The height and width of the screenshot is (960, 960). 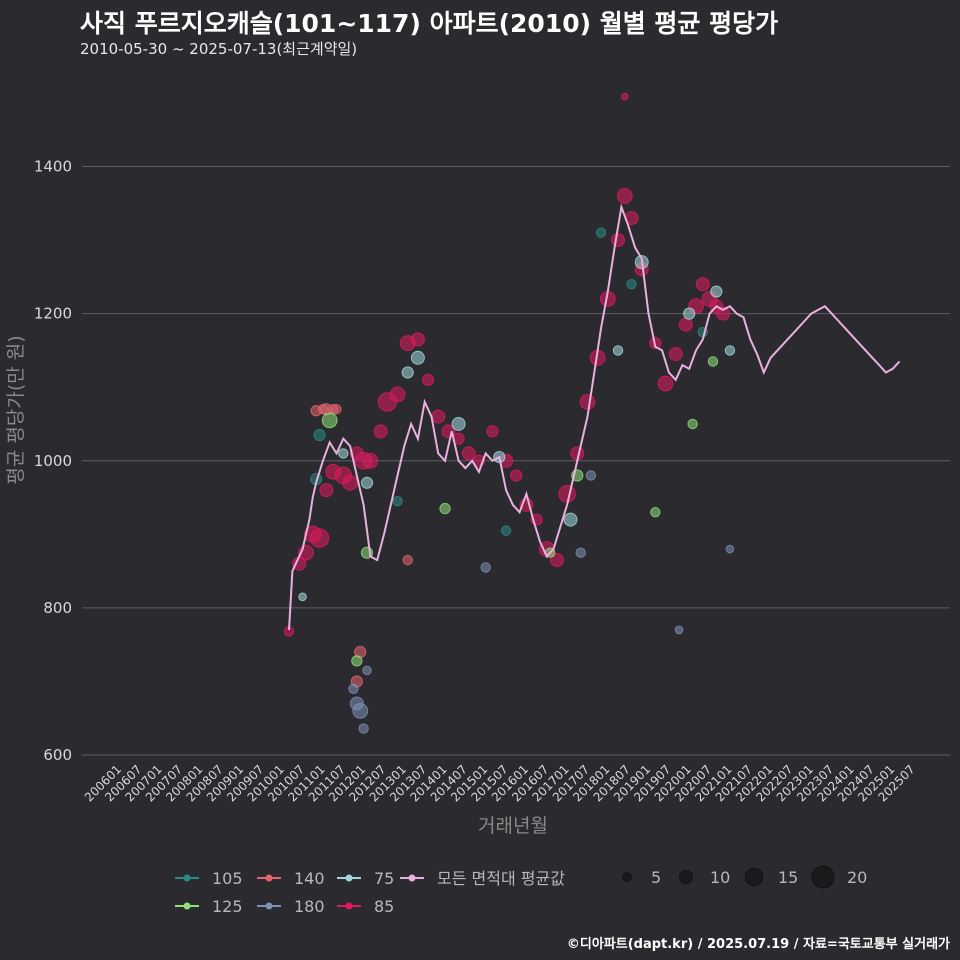 I want to click on legend-item: 75, so click(x=365, y=878).